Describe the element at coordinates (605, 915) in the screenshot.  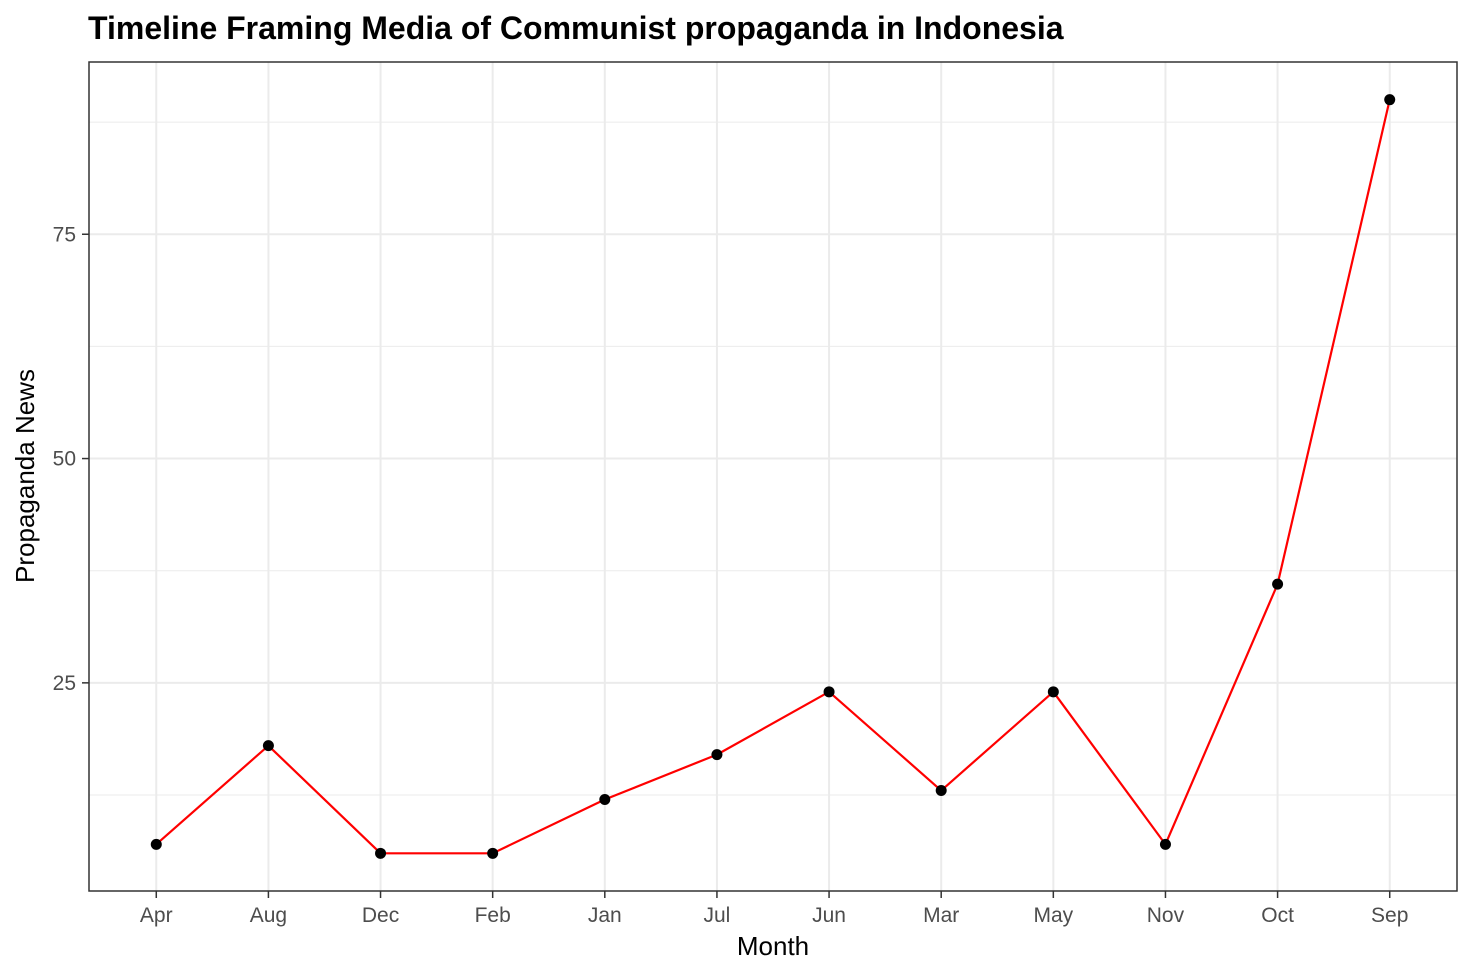
I see `x-tick-label: Jan` at that location.